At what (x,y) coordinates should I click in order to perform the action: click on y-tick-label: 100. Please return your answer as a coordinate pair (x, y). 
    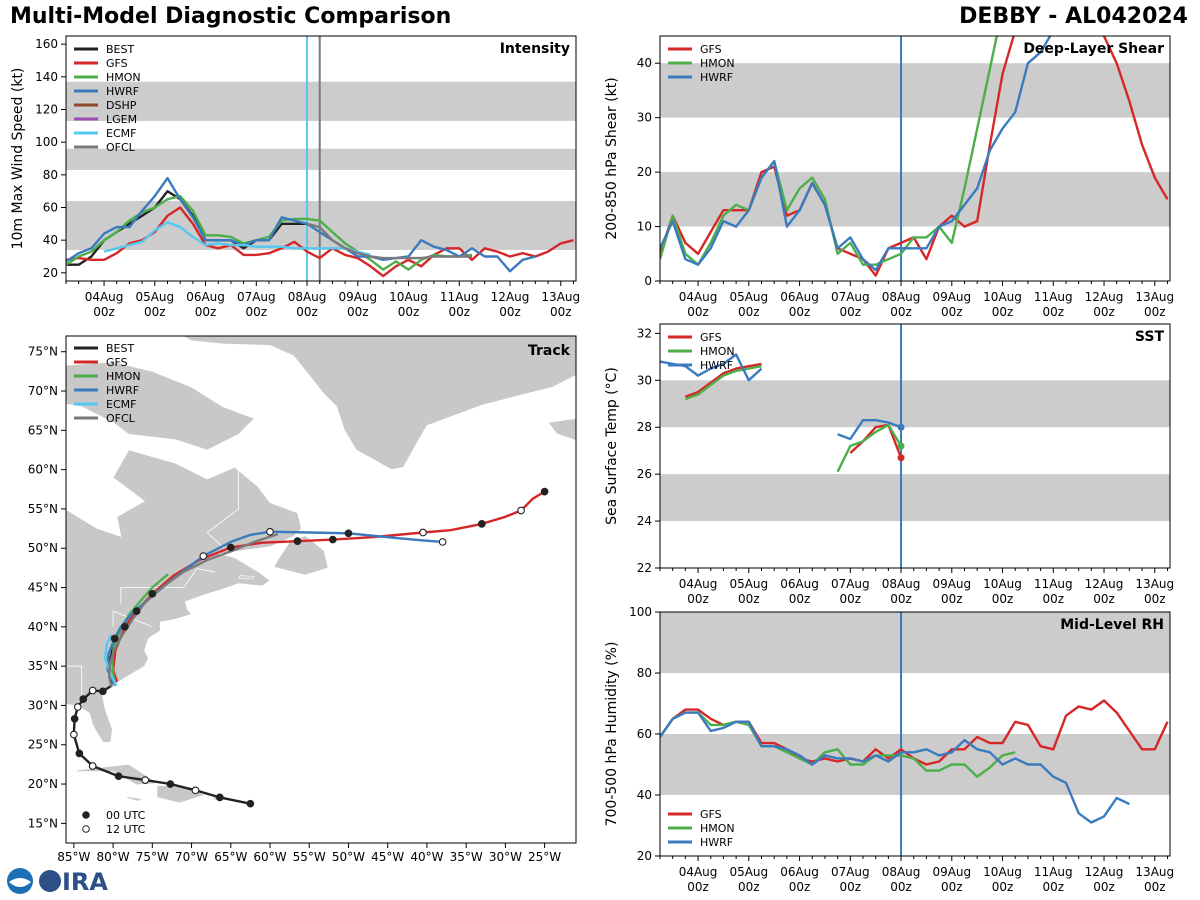
    Looking at the image, I should click on (46, 142).